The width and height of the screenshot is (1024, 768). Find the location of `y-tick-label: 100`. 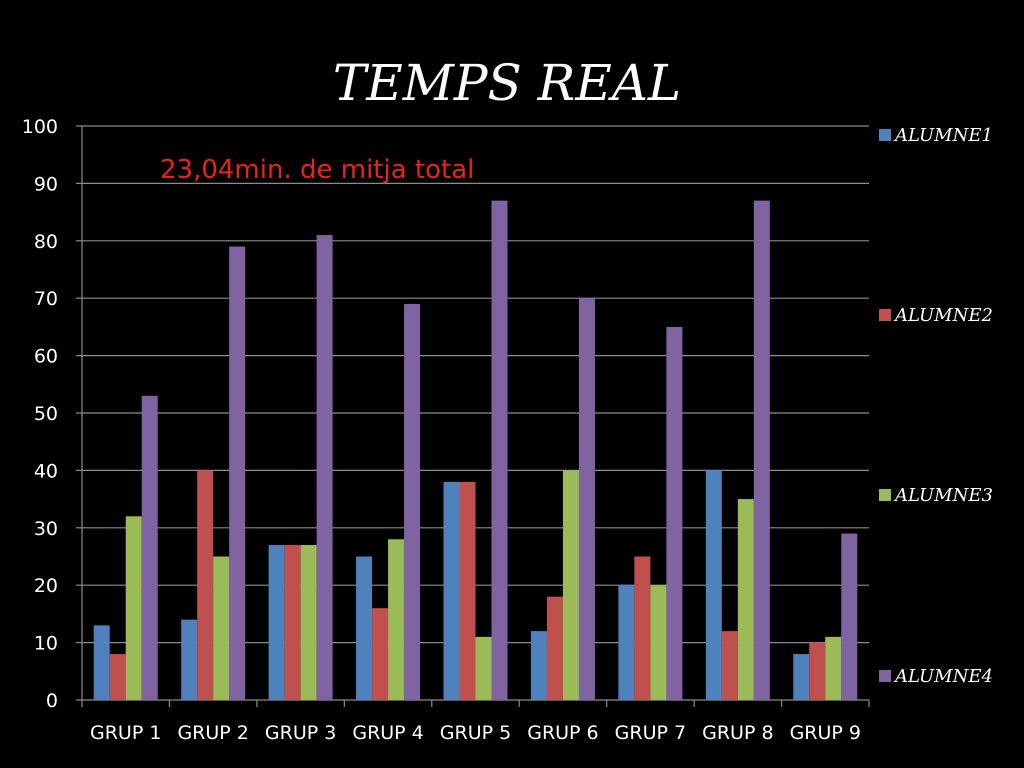

y-tick-label: 100 is located at coordinates (40, 127).